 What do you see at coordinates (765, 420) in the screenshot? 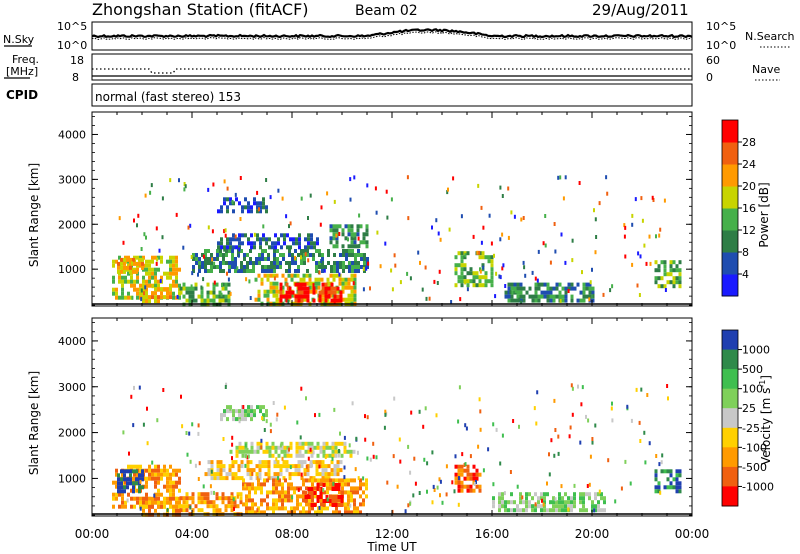
I see `velocity-colorbar-label: Velocity [m s-1]` at bounding box center [765, 420].